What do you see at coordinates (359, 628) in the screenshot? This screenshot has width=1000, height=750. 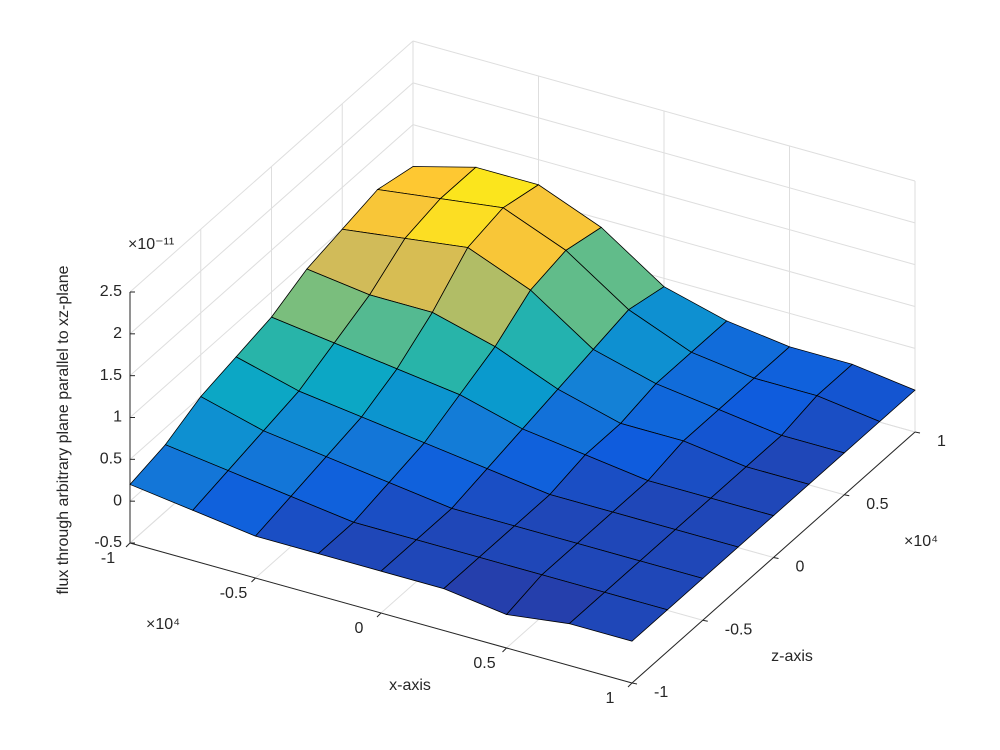 I see `x-tick-label: 0` at bounding box center [359, 628].